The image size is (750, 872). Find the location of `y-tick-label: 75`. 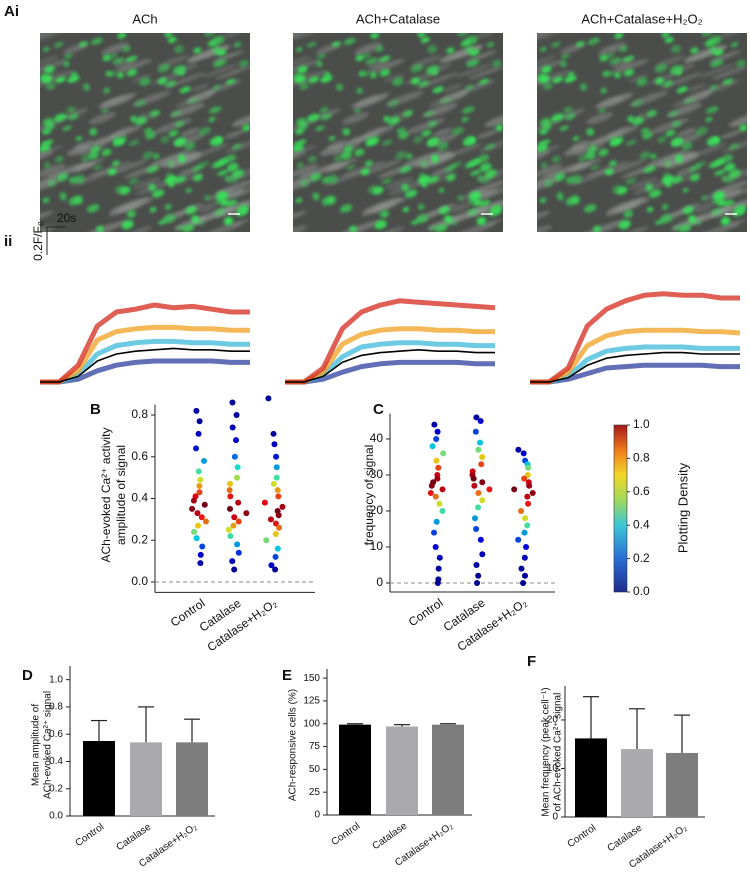

y-tick-label: 75 is located at coordinates (315, 746).